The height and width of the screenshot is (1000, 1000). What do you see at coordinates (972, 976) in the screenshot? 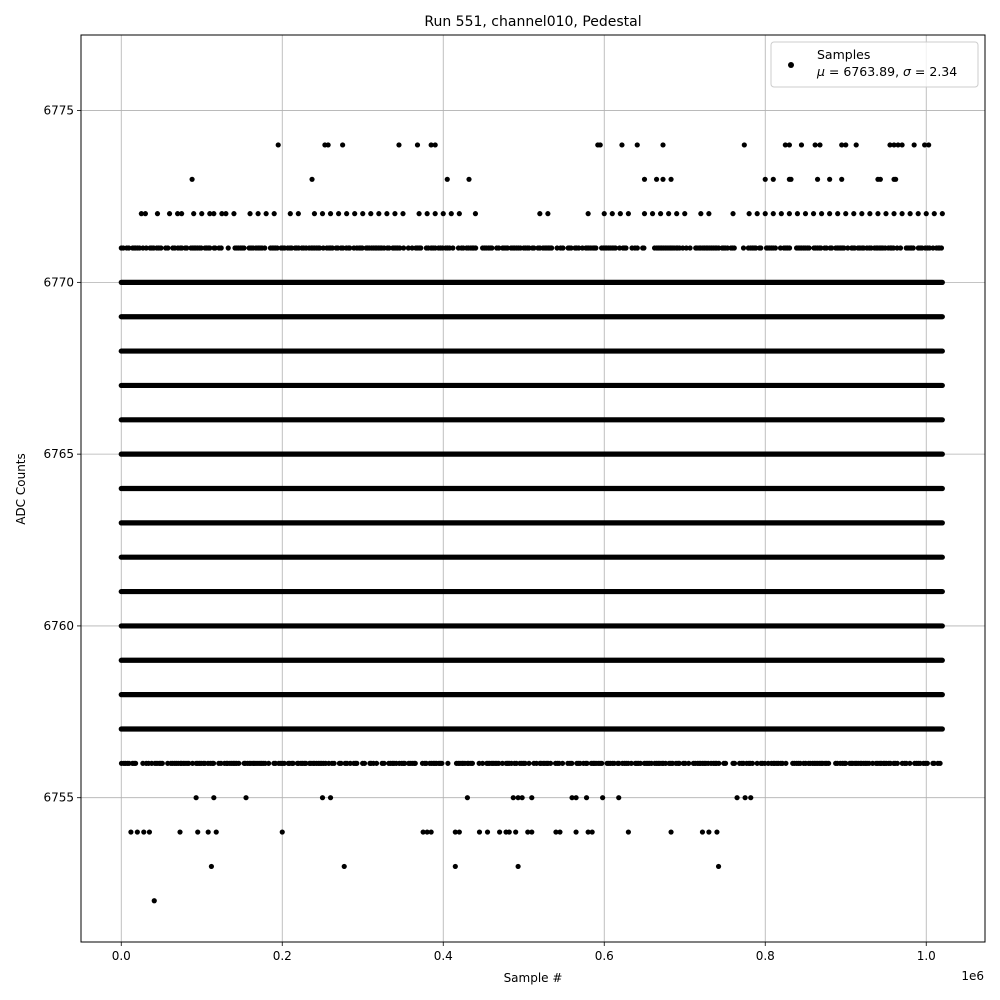
I see `x-axis-offset-text: 1e6` at bounding box center [972, 976].